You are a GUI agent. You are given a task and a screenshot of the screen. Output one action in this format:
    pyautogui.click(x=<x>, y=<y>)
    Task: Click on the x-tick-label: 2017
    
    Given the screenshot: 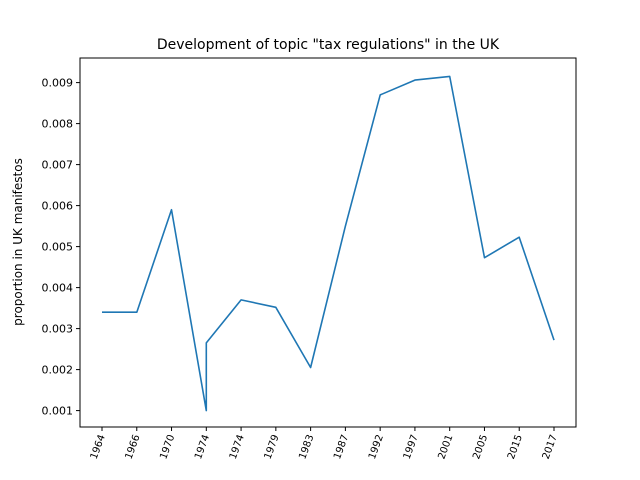 What is the action you would take?
    pyautogui.click(x=550, y=447)
    